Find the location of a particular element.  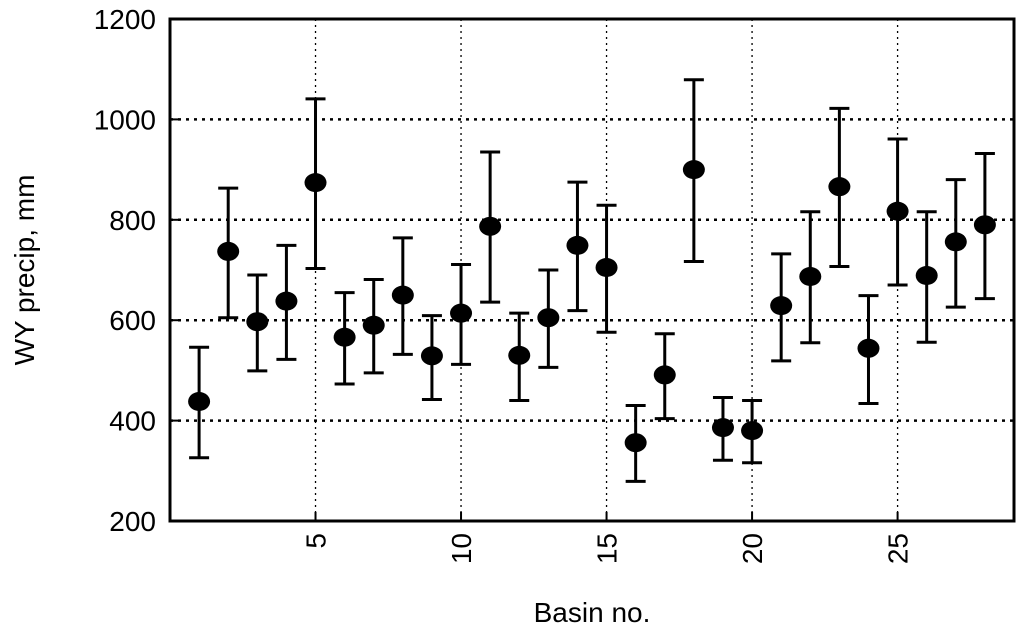

y-tick-label: 800 is located at coordinates (132, 220).